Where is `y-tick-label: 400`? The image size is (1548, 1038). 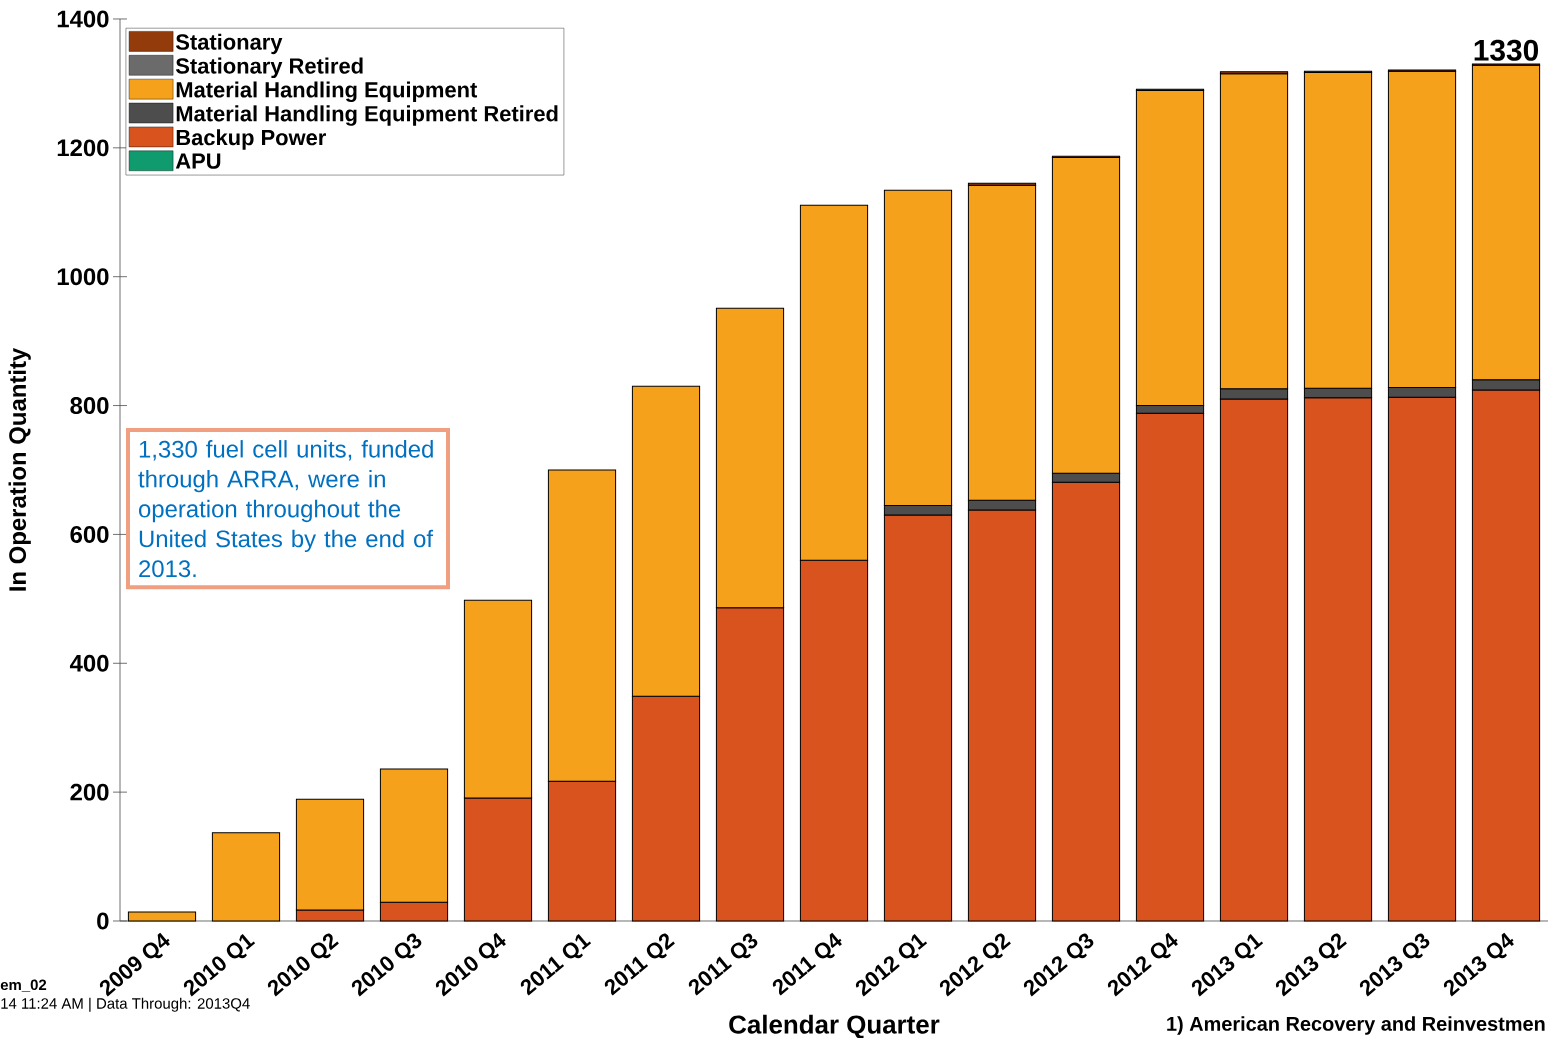
y-tick-label: 400 is located at coordinates (89, 663).